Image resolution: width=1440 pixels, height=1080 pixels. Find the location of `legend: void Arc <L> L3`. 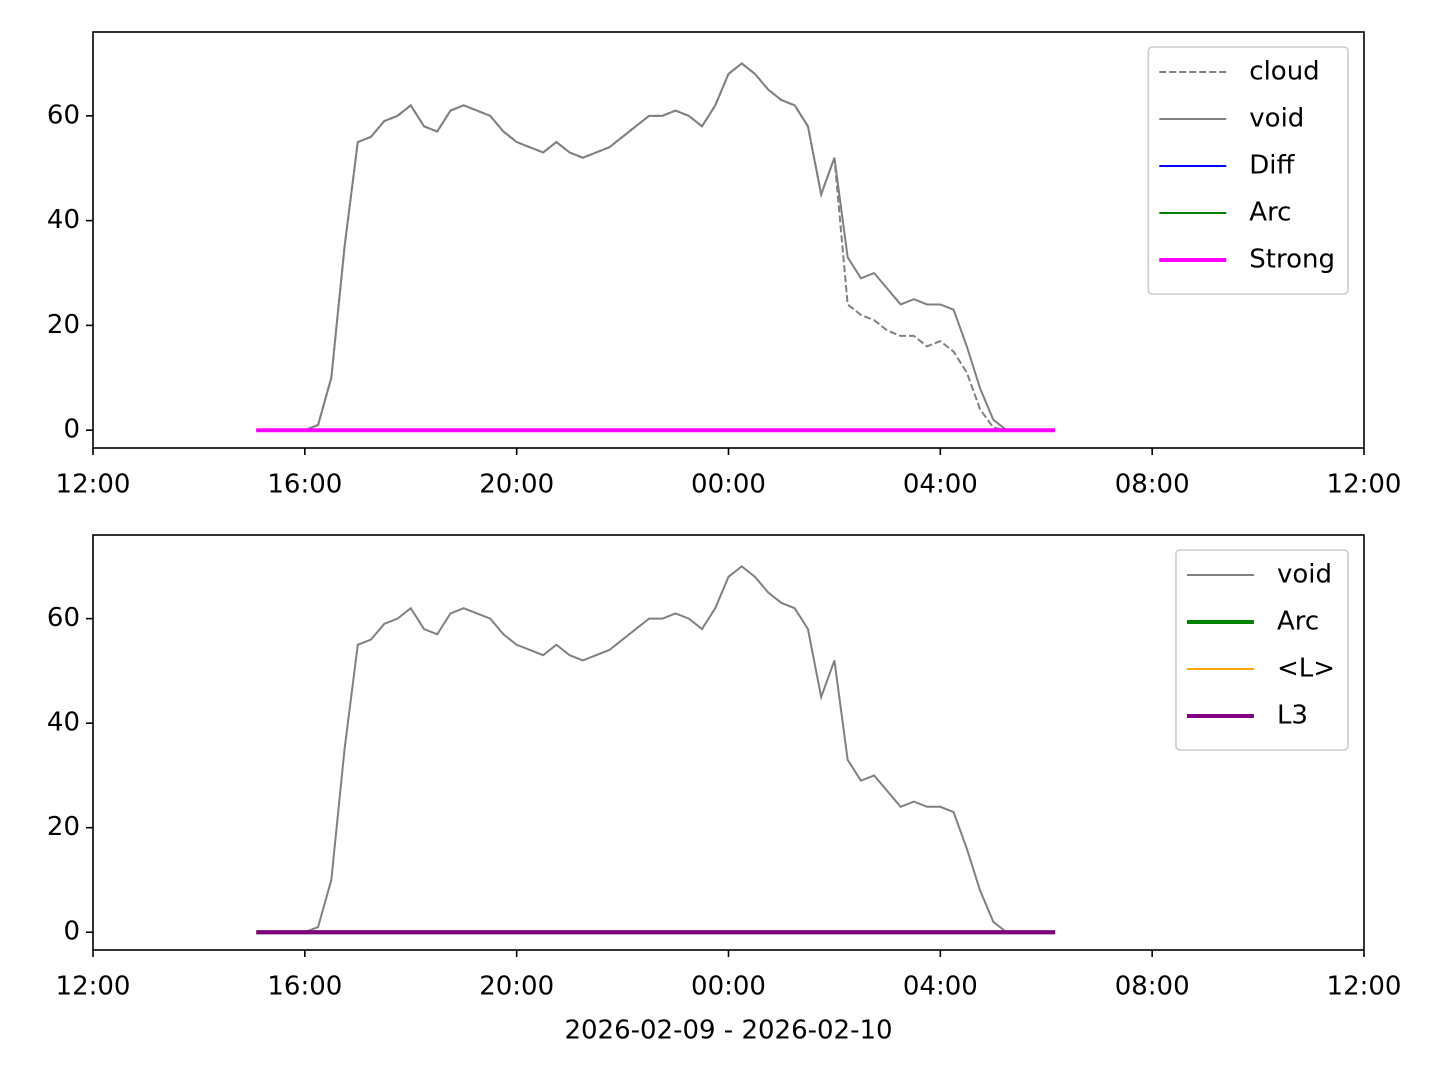

legend: void Arc <L> L3 is located at coordinates (1262, 650).